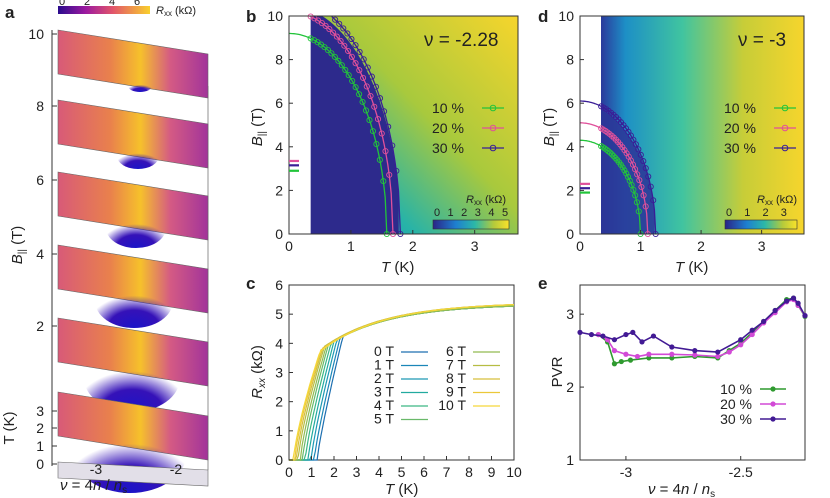 This screenshot has height=498, width=830. I want to click on colorbar-tick-label: 2, so click(766, 213).